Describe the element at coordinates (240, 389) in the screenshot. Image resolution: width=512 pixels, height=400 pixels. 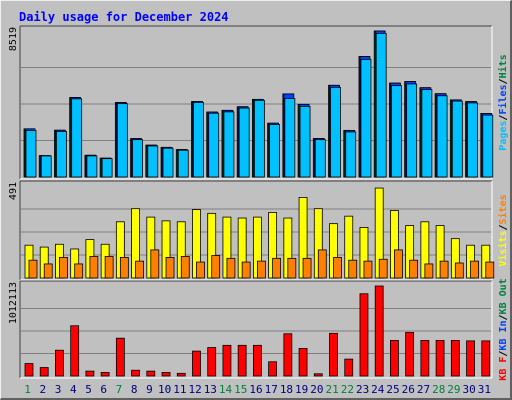
I see `day-label-15: 15` at that location.